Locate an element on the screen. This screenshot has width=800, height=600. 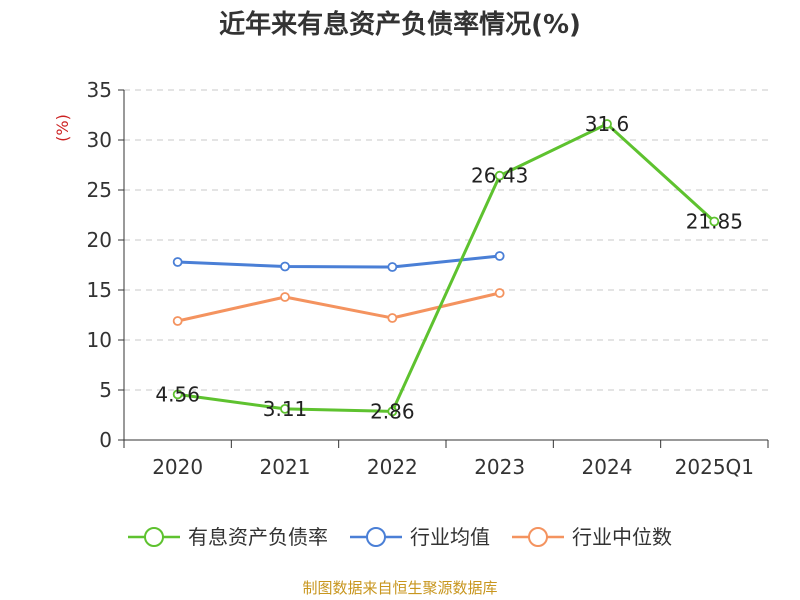
chart-title: 近年来有息资产负债率情况(%) is located at coordinates (400, 25).